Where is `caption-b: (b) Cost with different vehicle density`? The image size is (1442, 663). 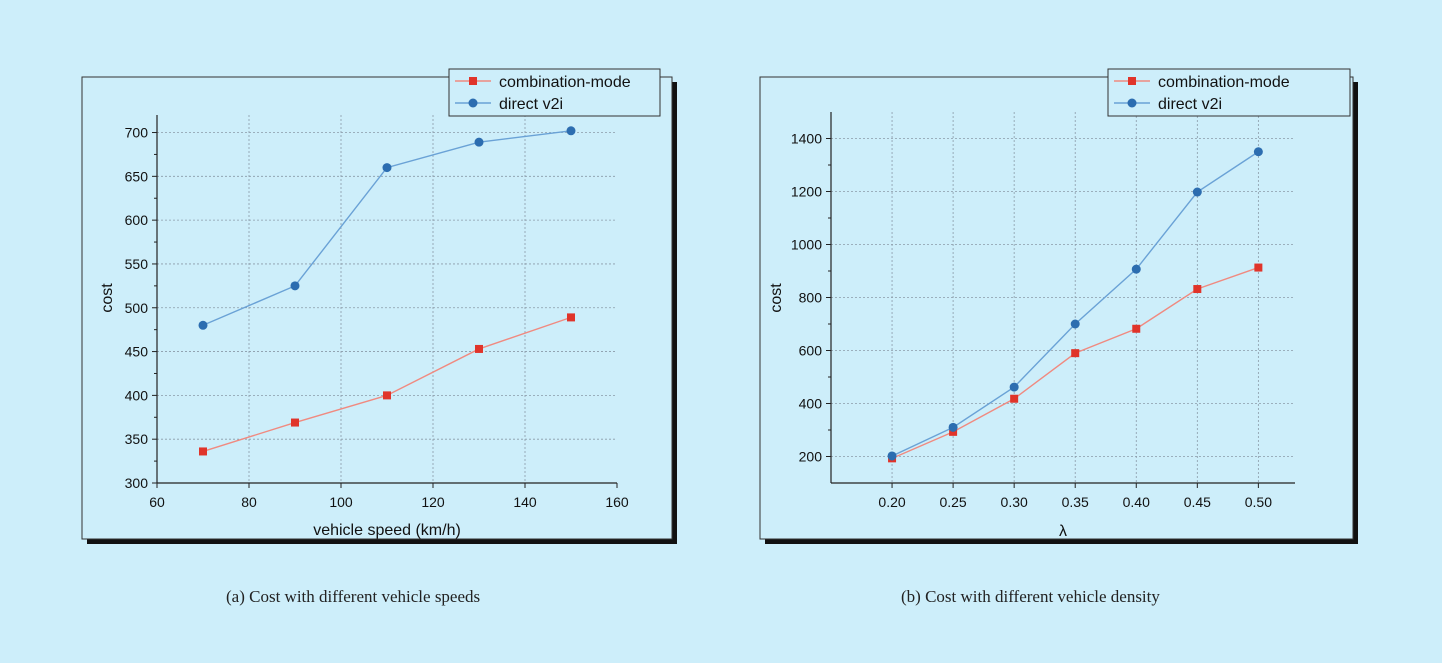 caption-b: (b) Cost with different vehicle density is located at coordinates (1030, 596).